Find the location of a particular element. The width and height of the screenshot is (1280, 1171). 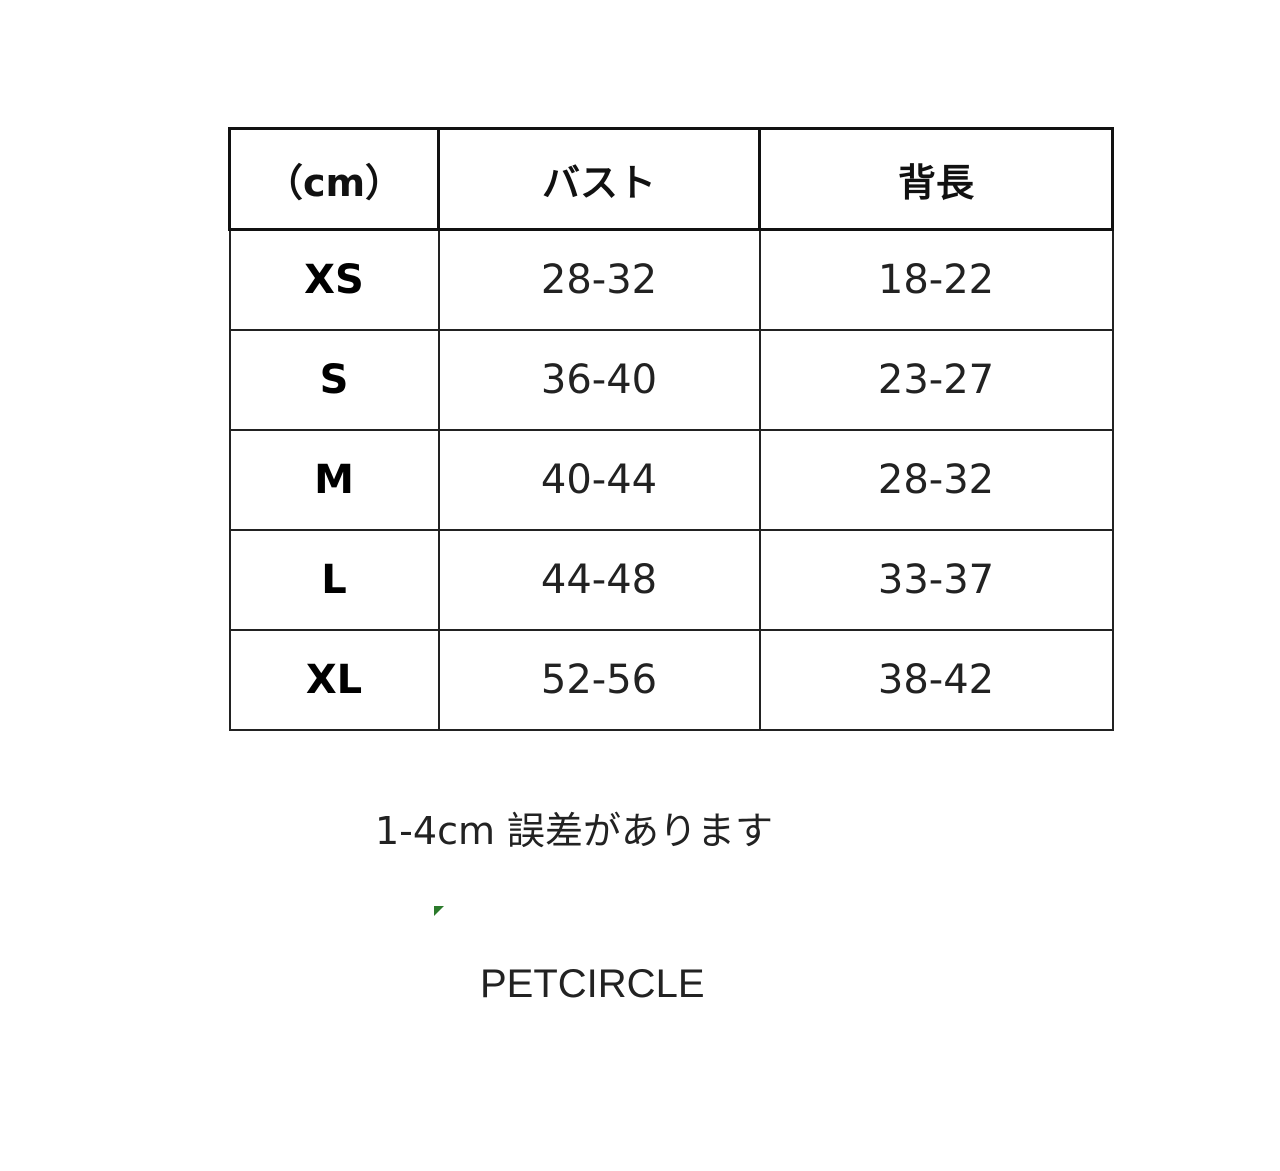

bust-cell: 36-40 is located at coordinates (599, 380).